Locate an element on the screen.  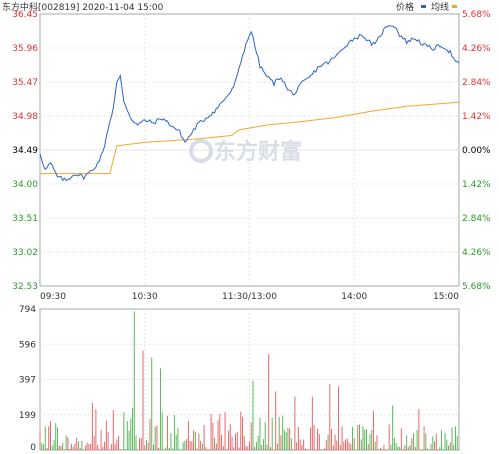
legend: 价格 均线 is located at coordinates (426, 7).